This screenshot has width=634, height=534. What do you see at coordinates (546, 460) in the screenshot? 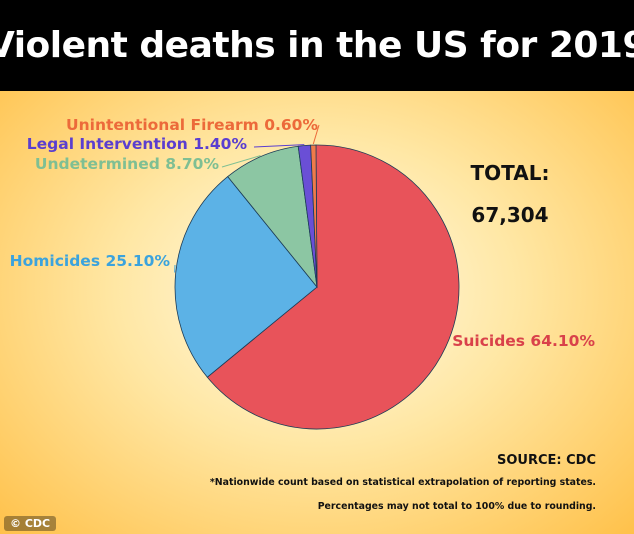
I see `source-note: SOURCE: CDC` at bounding box center [546, 460].